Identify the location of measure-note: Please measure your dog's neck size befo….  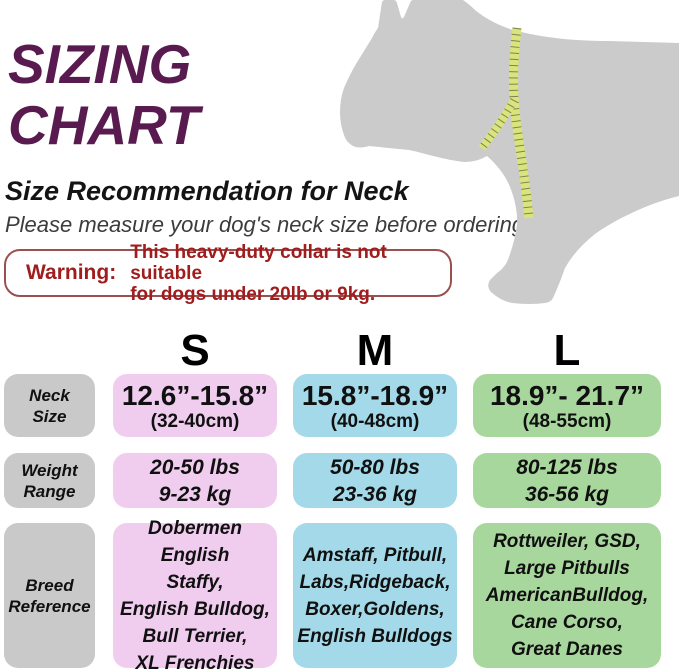
(265, 224).